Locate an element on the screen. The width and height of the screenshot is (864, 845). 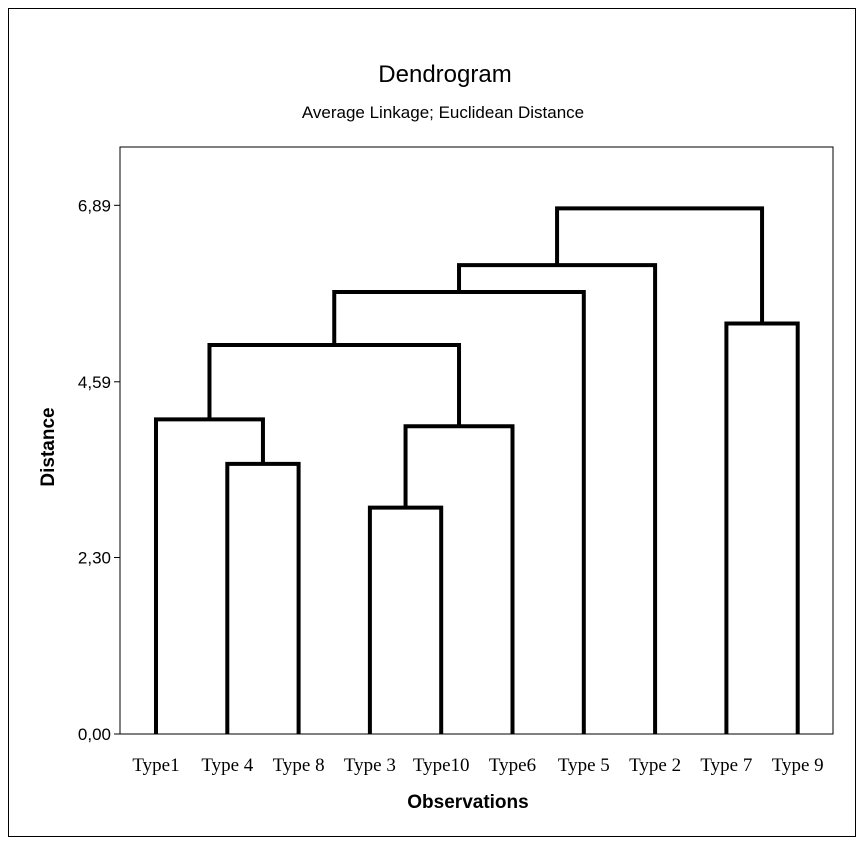
x-axis-label: Observations is located at coordinates (467, 802).